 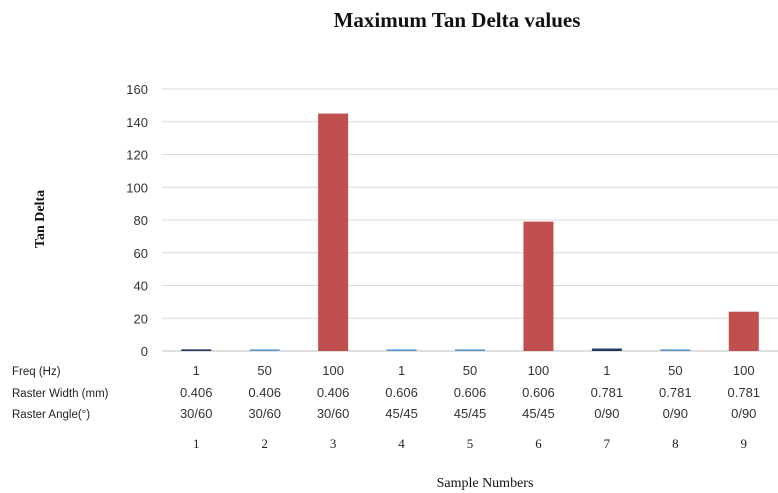 I want to click on row-label: Raster Width (mm), so click(x=60, y=394).